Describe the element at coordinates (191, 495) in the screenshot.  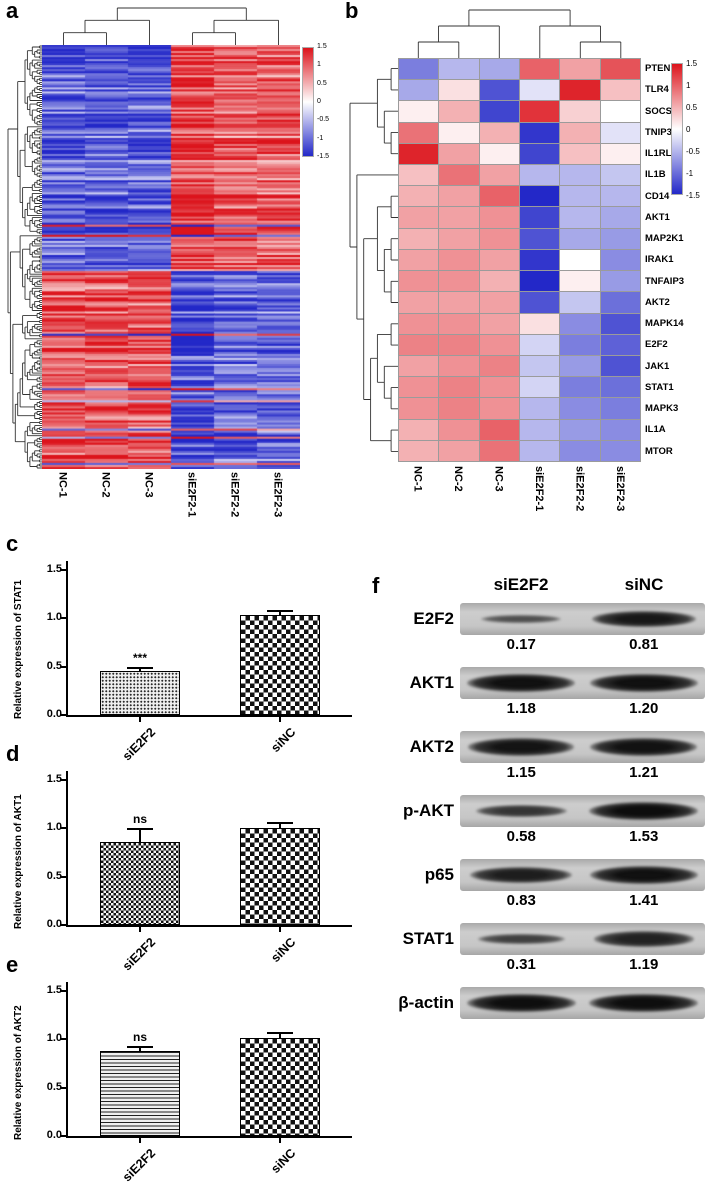
I see `sample-label: siE2F2-1` at that location.